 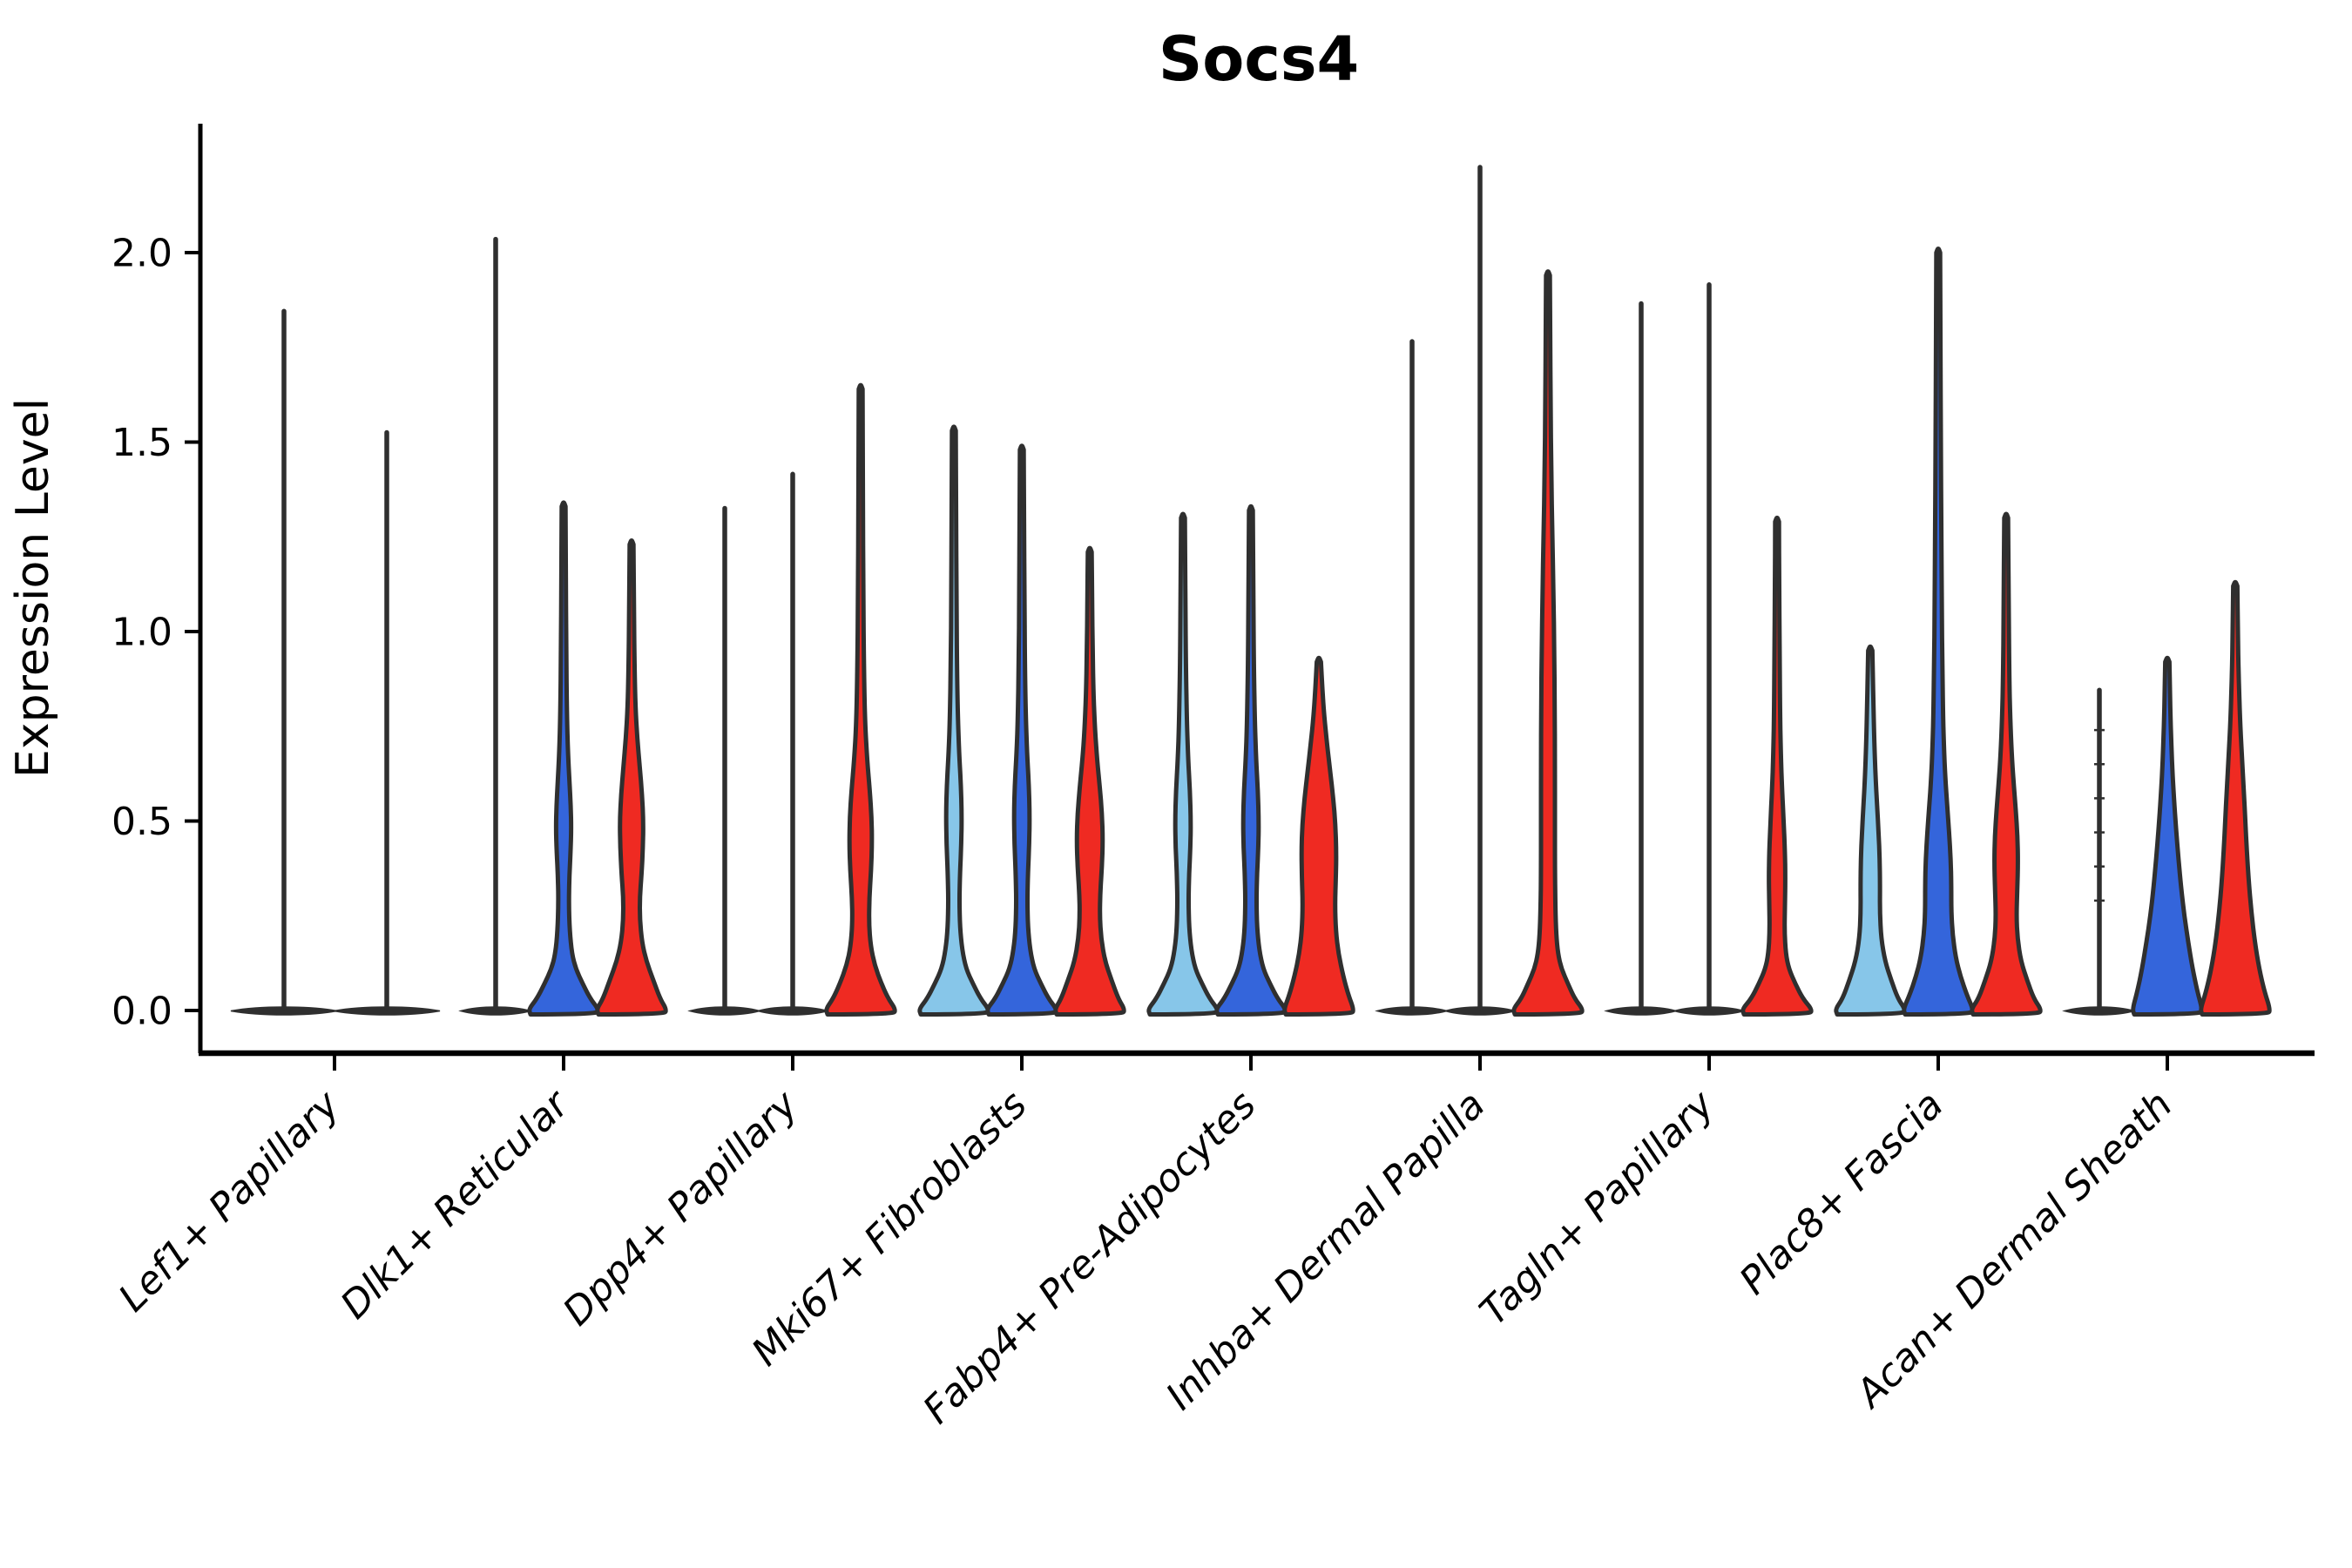 What do you see at coordinates (1841, 1193) in the screenshot?
I see `x-tick-label: Plac8+ Fascia` at bounding box center [1841, 1193].